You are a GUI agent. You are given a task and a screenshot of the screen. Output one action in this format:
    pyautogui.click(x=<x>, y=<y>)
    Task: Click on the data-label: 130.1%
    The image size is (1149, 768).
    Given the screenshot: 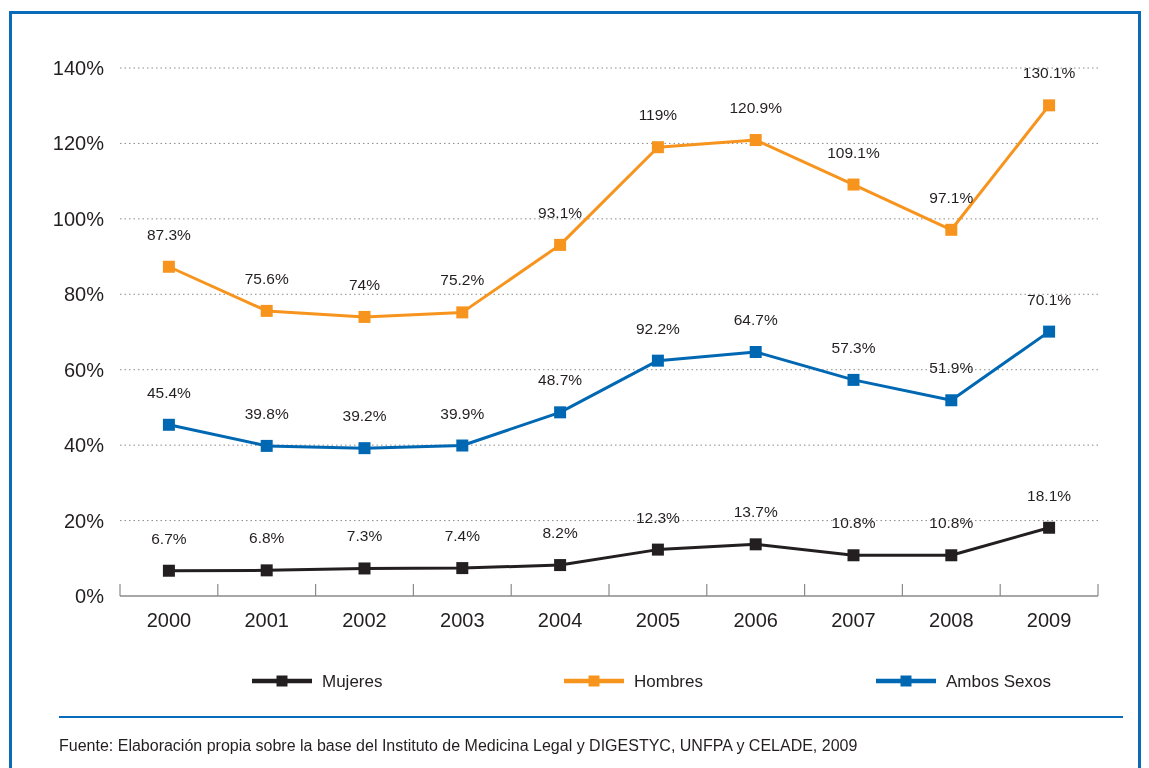 What is the action you would take?
    pyautogui.click(x=1049, y=73)
    